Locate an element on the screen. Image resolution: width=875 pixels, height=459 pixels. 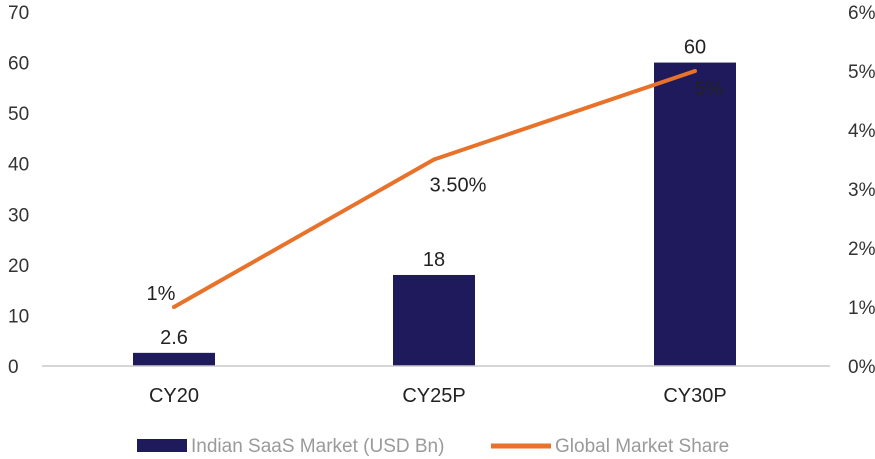
left-axis-ticks: 0 10 20 30 40 50 60 70 is located at coordinates (18, 190).